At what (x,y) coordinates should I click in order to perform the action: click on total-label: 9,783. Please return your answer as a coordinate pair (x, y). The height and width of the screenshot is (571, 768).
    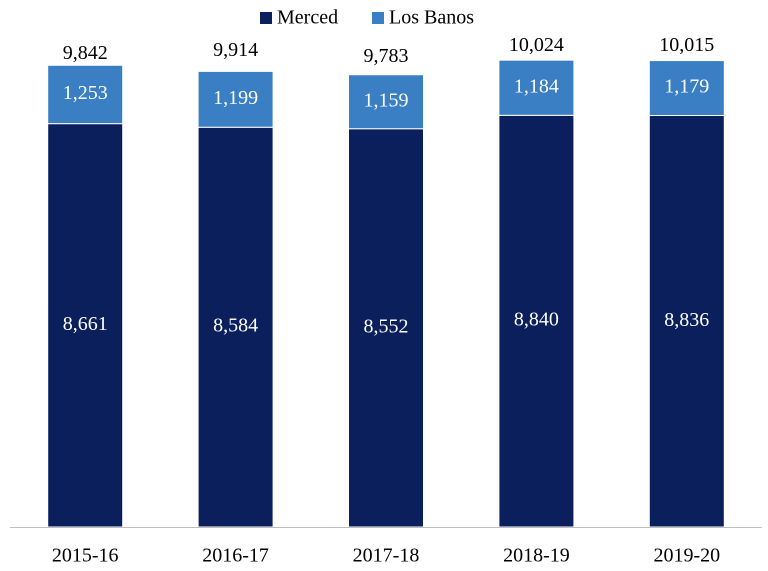
    Looking at the image, I should click on (386, 56).